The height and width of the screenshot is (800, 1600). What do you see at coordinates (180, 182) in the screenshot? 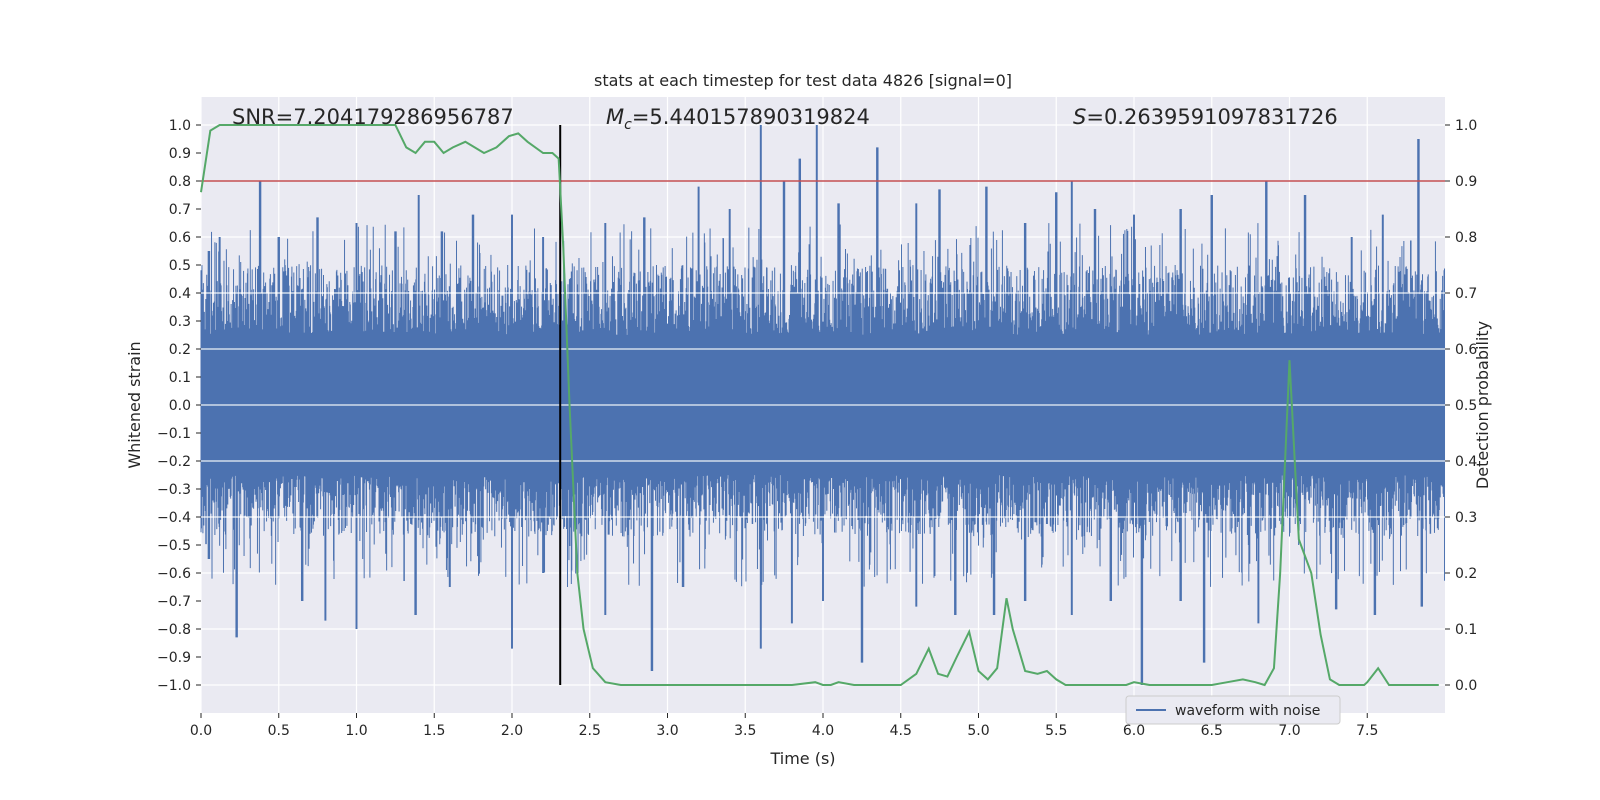
I see `y-left-tick-label: 0.8` at bounding box center [180, 182].